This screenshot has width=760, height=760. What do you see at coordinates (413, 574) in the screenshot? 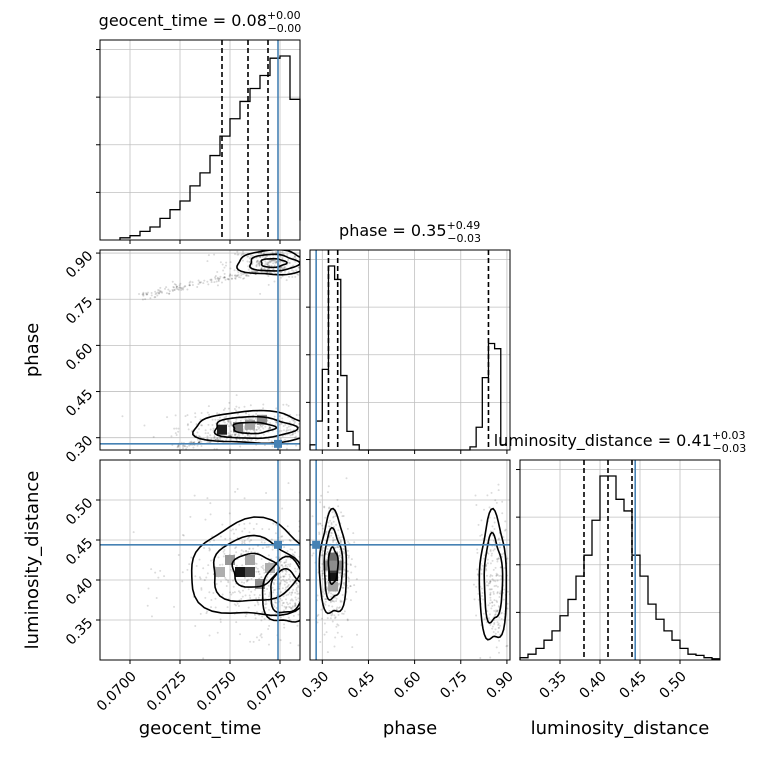
I see `contour-group` at bounding box center [413, 574].